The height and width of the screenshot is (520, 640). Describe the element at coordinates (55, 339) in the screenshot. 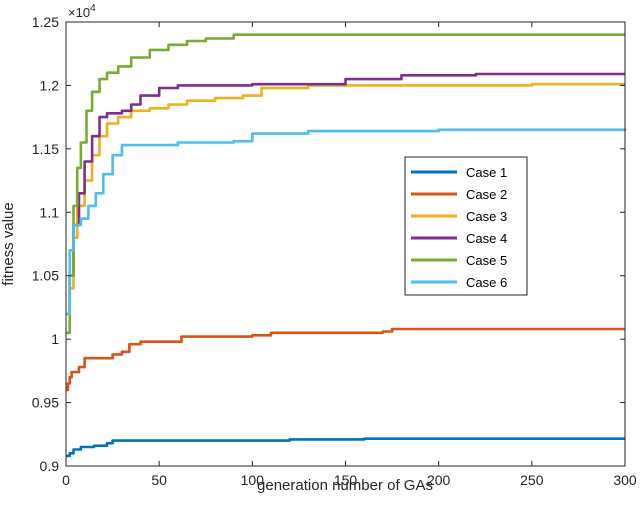

I see `y-tick-label: 1` at that location.